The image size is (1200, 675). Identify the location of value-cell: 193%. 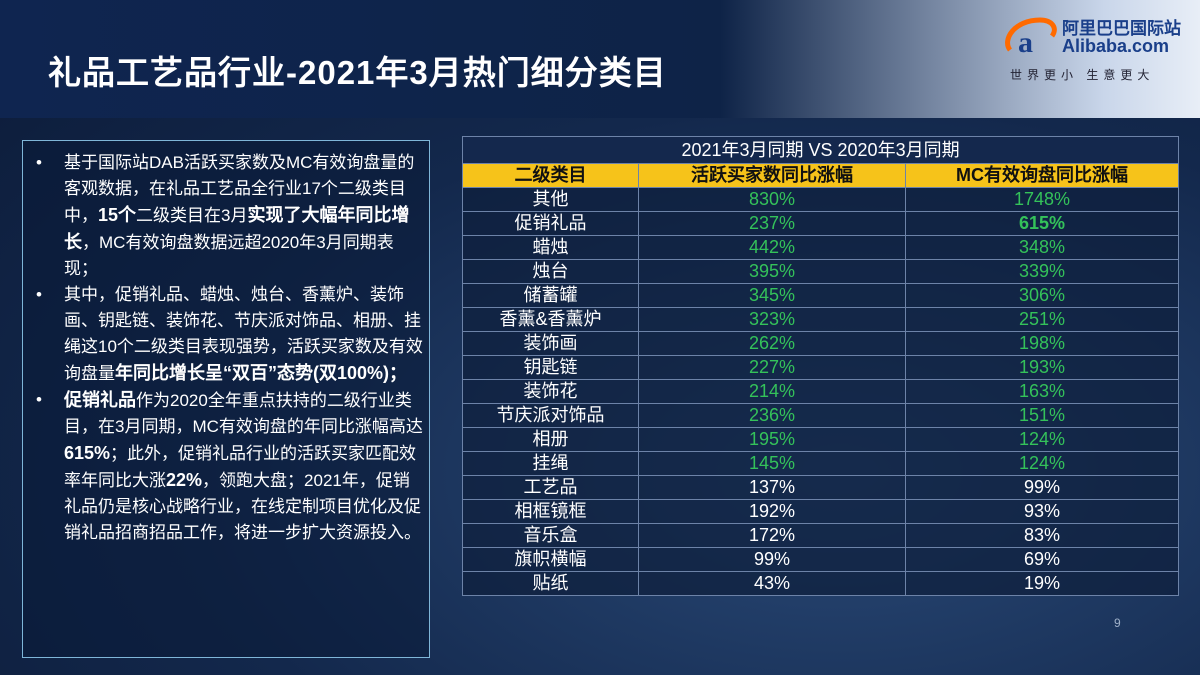
(1042, 367).